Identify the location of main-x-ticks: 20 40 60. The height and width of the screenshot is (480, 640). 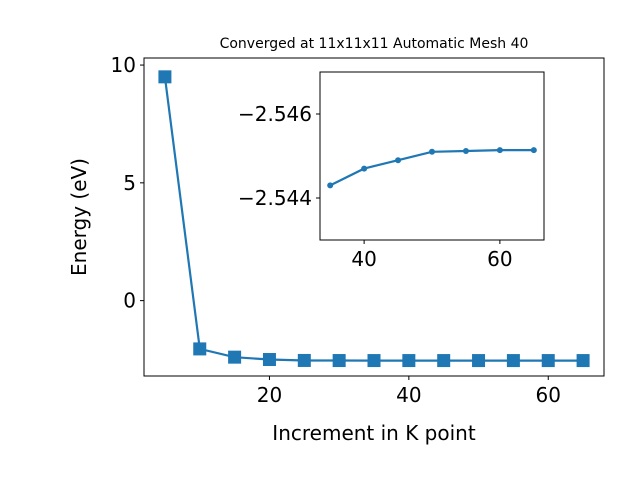
(409, 391).